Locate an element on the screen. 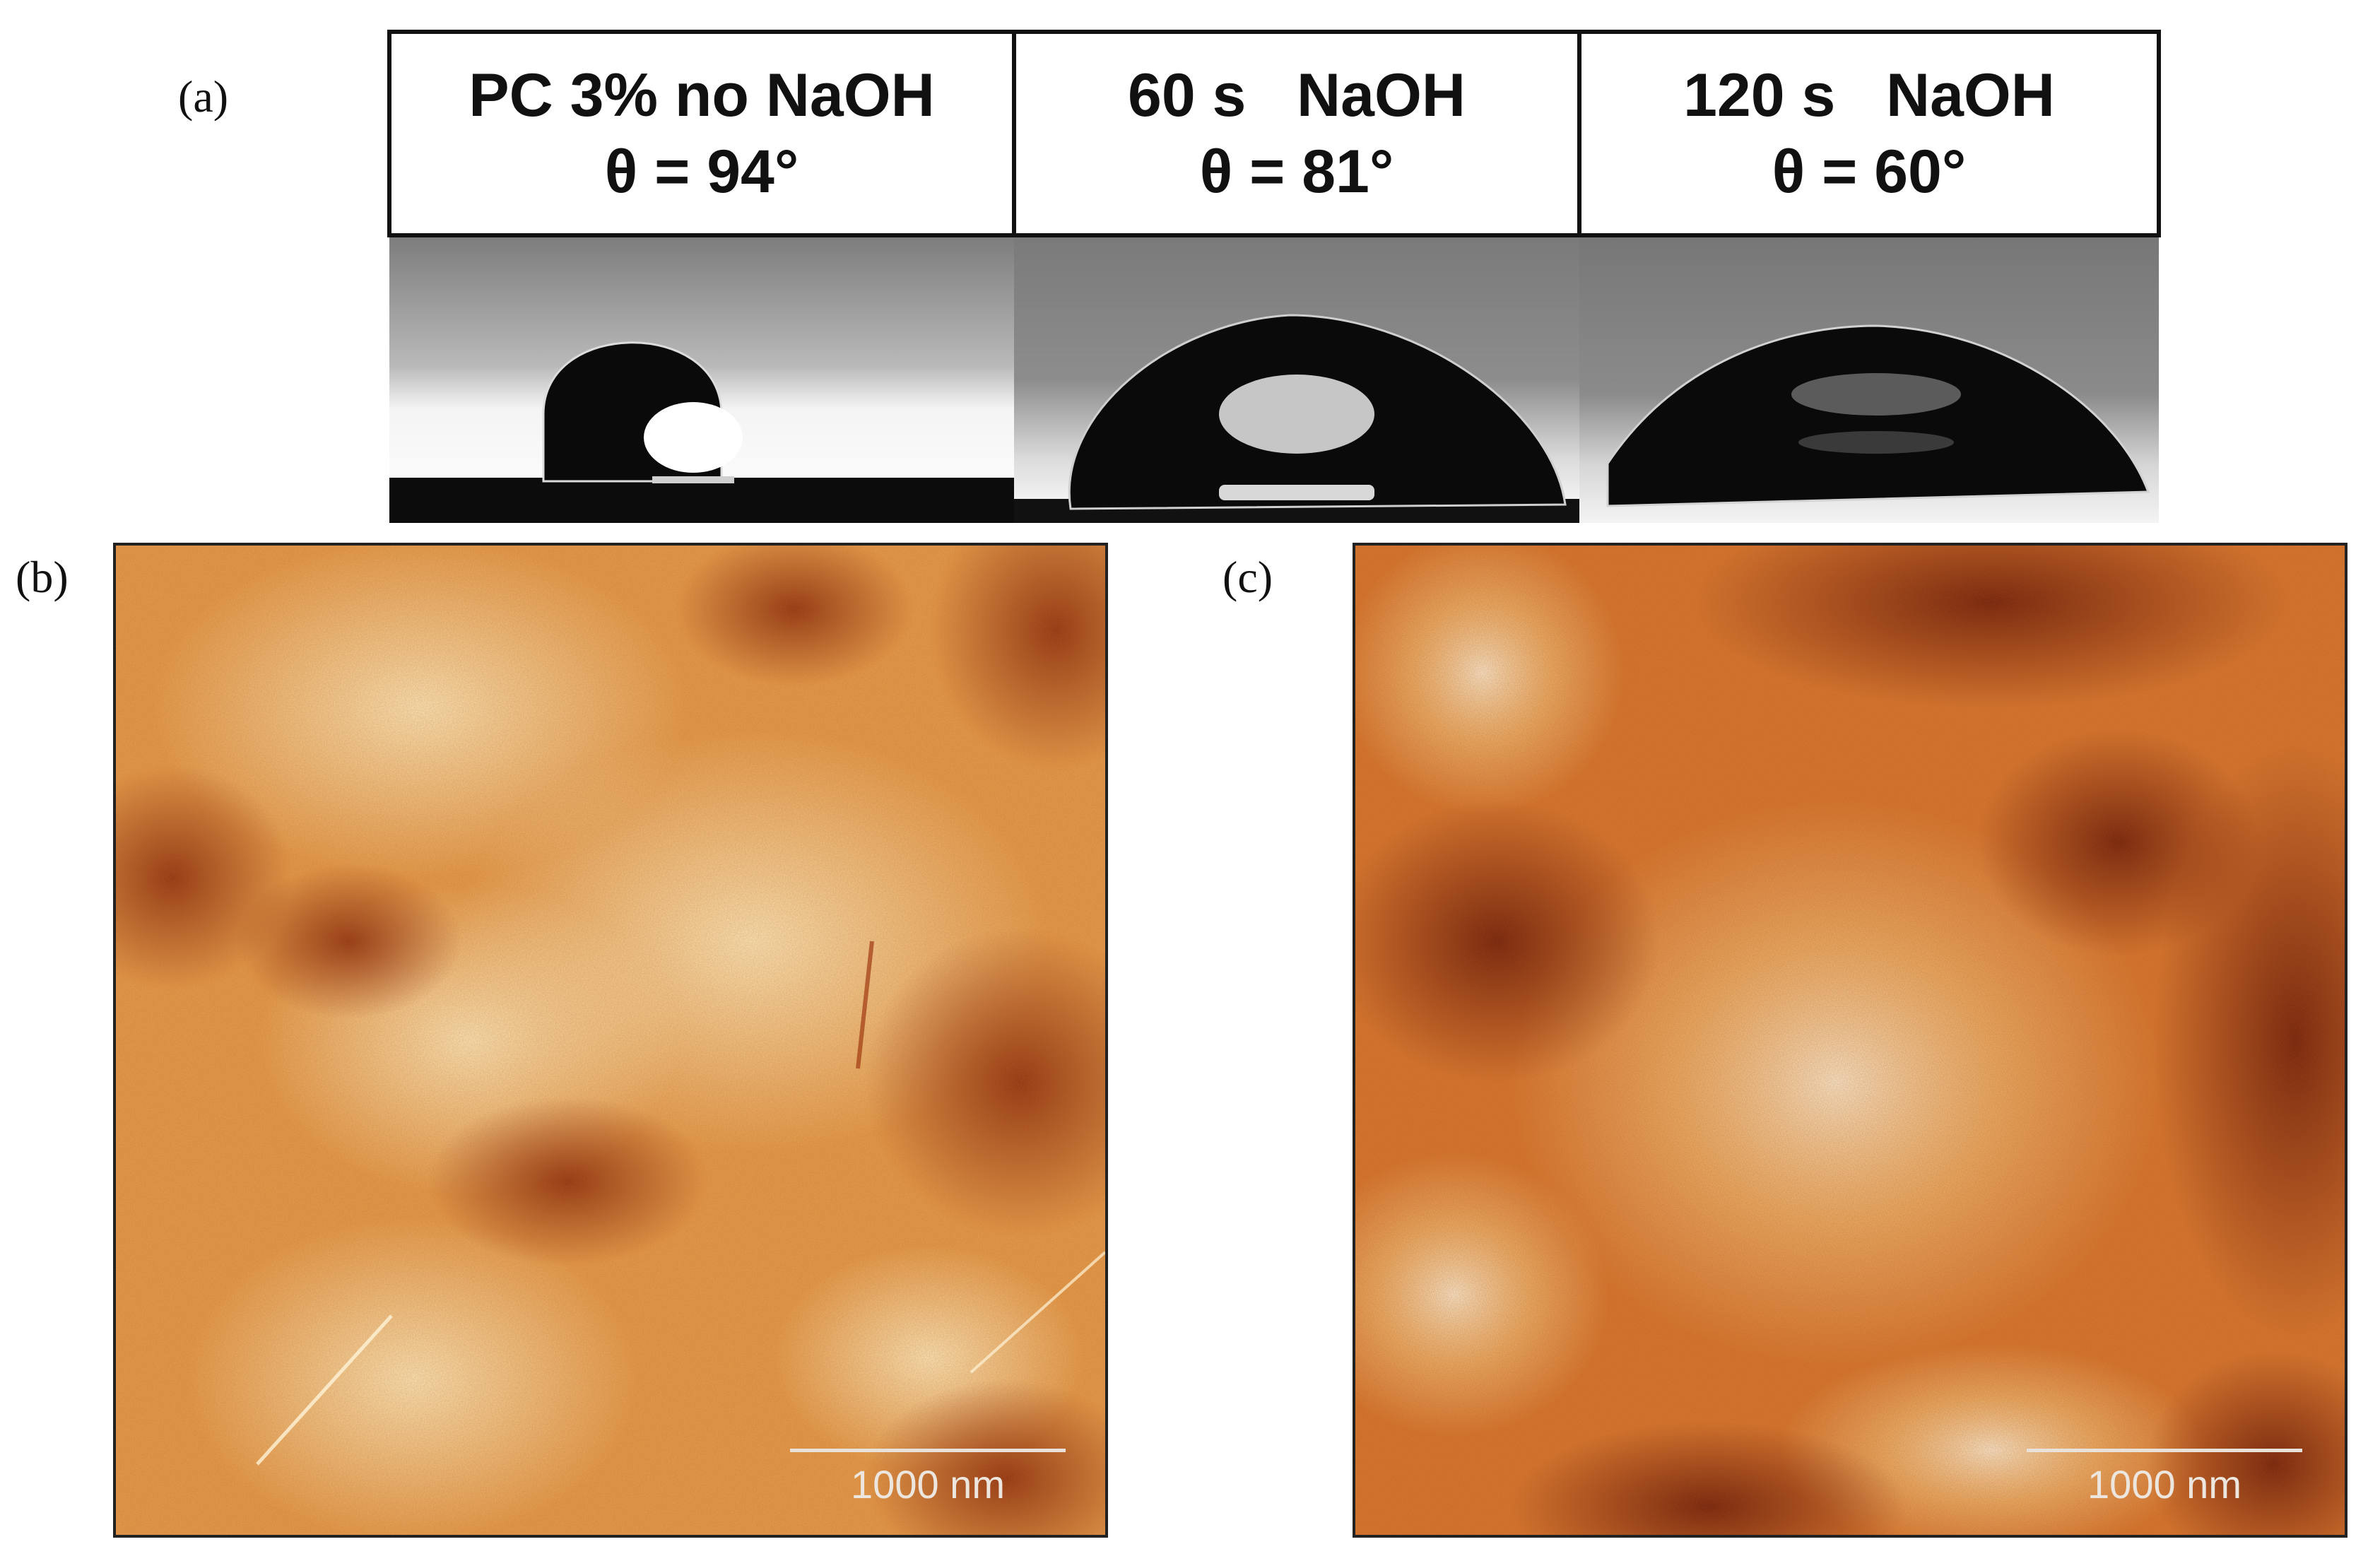 This screenshot has width=2380, height=1561. header-condition: 120 s NaOH is located at coordinates (1869, 95).